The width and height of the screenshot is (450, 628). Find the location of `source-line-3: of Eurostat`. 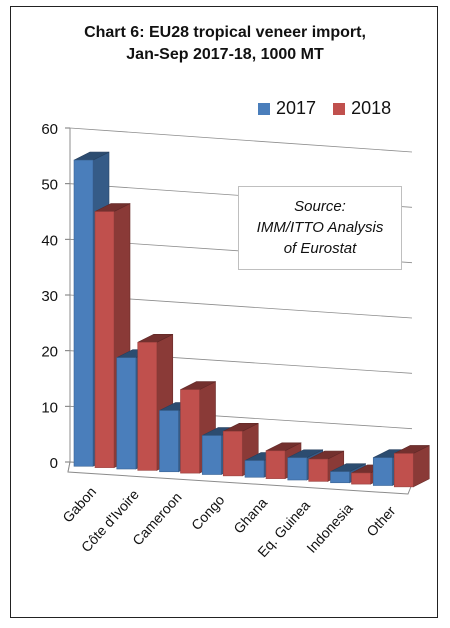

source-line-3: of Eurostat is located at coordinates (320, 248).